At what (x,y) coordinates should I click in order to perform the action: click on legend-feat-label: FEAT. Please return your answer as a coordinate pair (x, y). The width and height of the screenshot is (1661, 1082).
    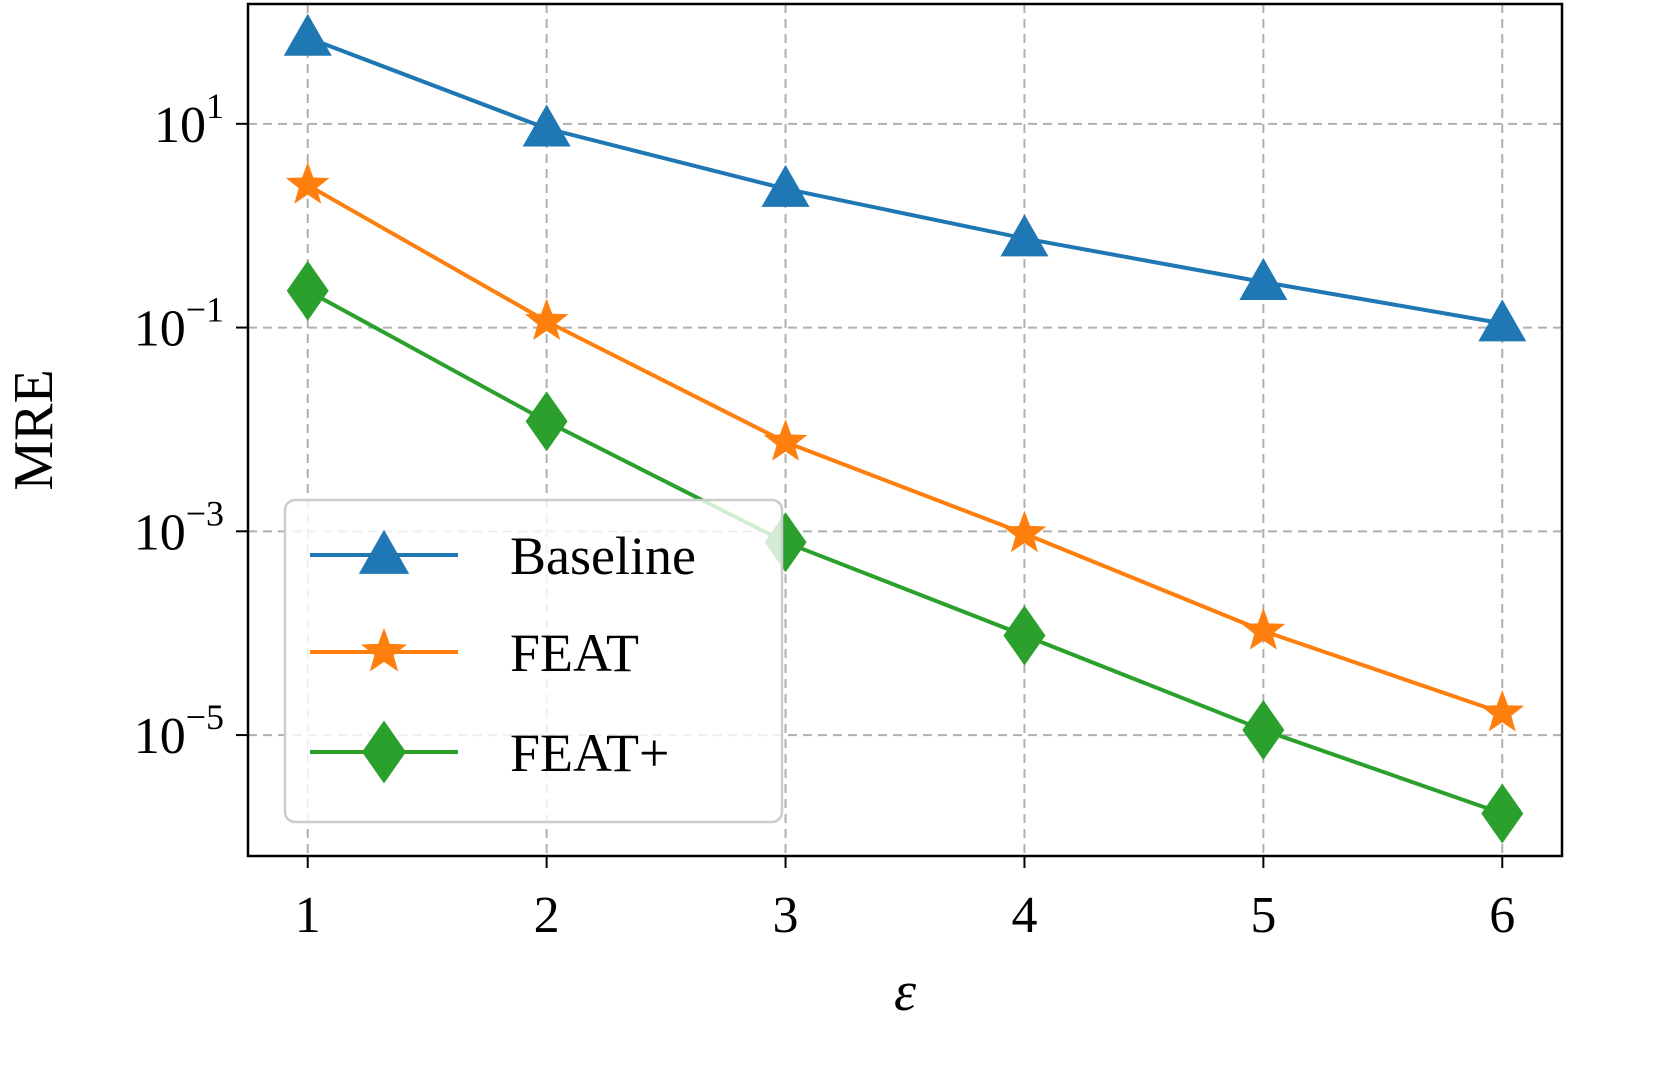
    Looking at the image, I should click on (574, 653).